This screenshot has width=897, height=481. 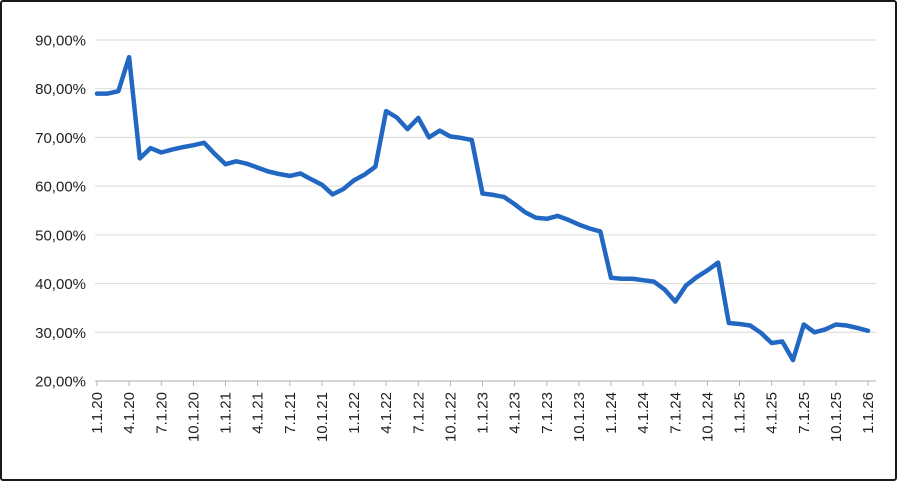 What do you see at coordinates (60, 333) in the screenshot?
I see `y-tick-label: 30,00%` at bounding box center [60, 333].